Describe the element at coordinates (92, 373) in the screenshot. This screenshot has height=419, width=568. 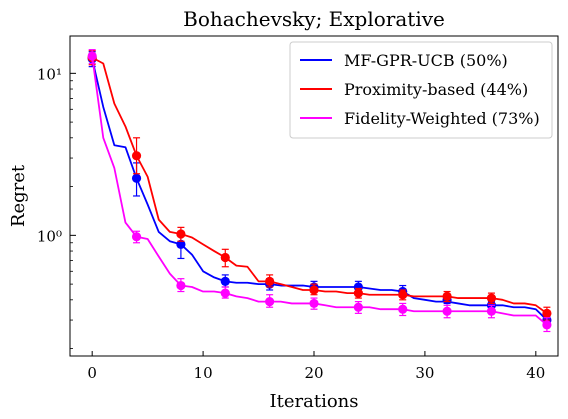
I see `x-tick-label: 0` at that location.